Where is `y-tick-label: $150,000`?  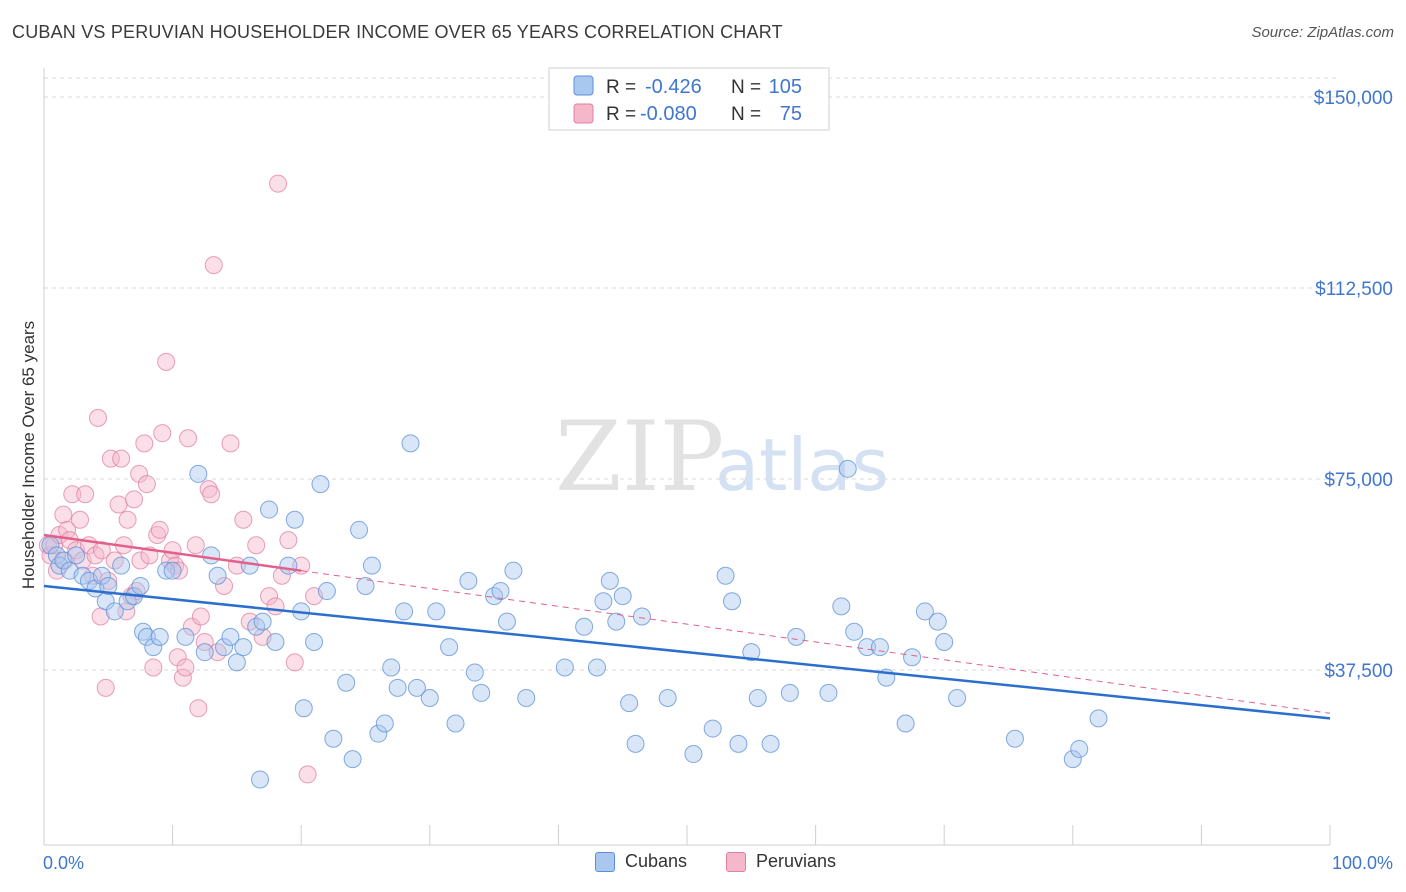 y-tick-label: $150,000 is located at coordinates (1353, 98).